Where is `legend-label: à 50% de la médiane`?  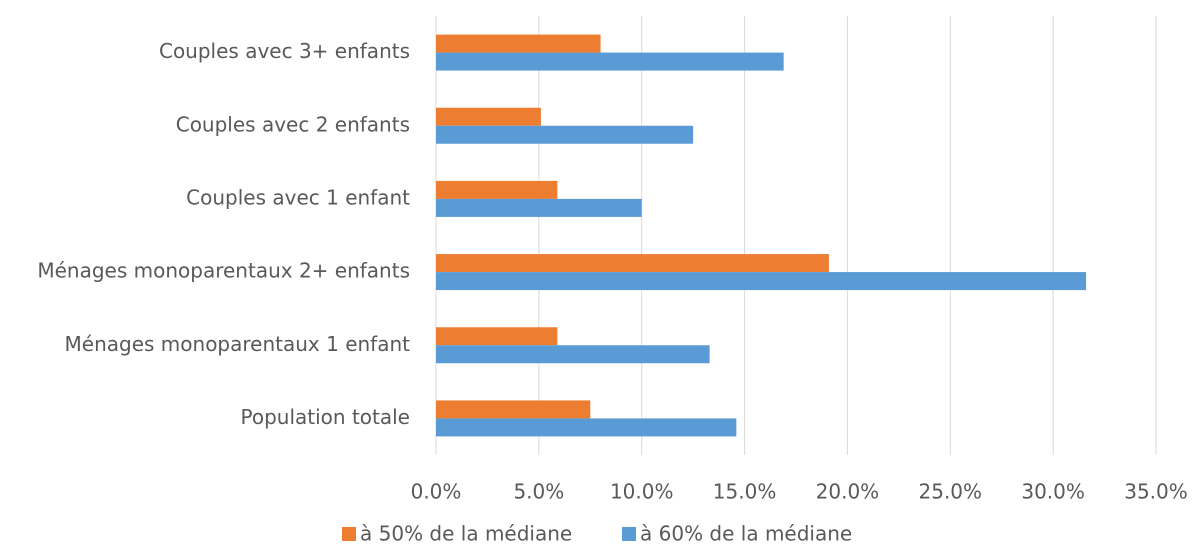 legend-label: à 50% de la médiane is located at coordinates (466, 533).